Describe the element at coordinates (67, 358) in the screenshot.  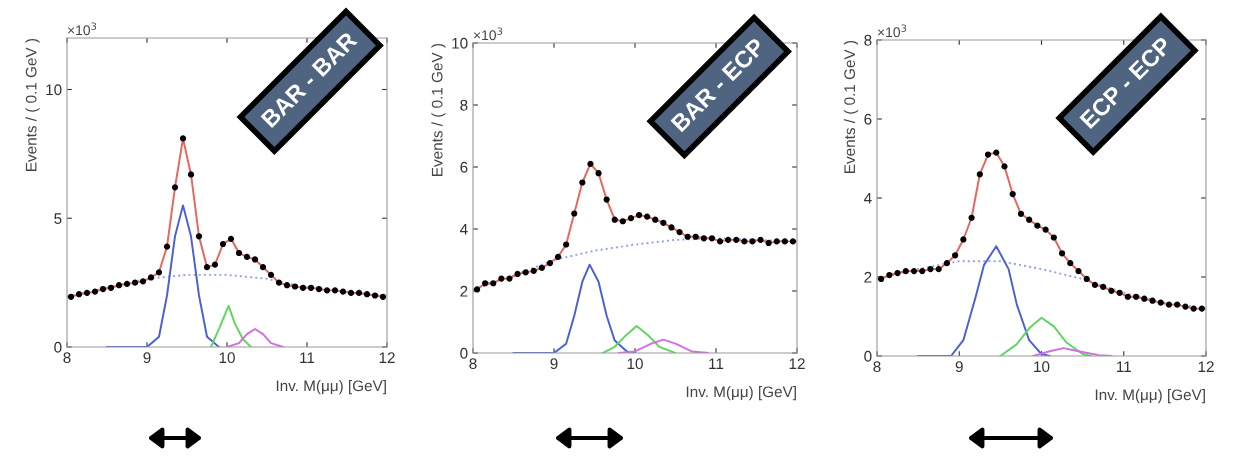
I see `x-tick-label: 8` at that location.